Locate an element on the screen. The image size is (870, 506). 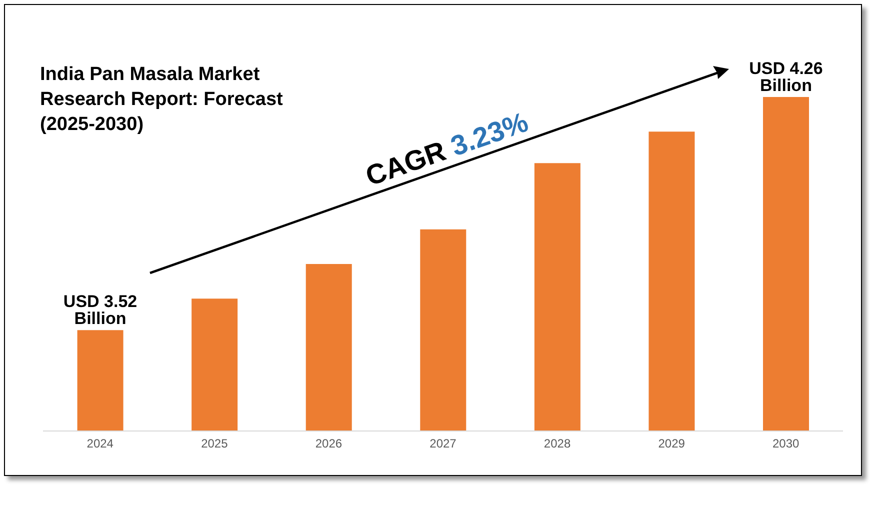
x-tick-label: 2025 is located at coordinates (214, 443).